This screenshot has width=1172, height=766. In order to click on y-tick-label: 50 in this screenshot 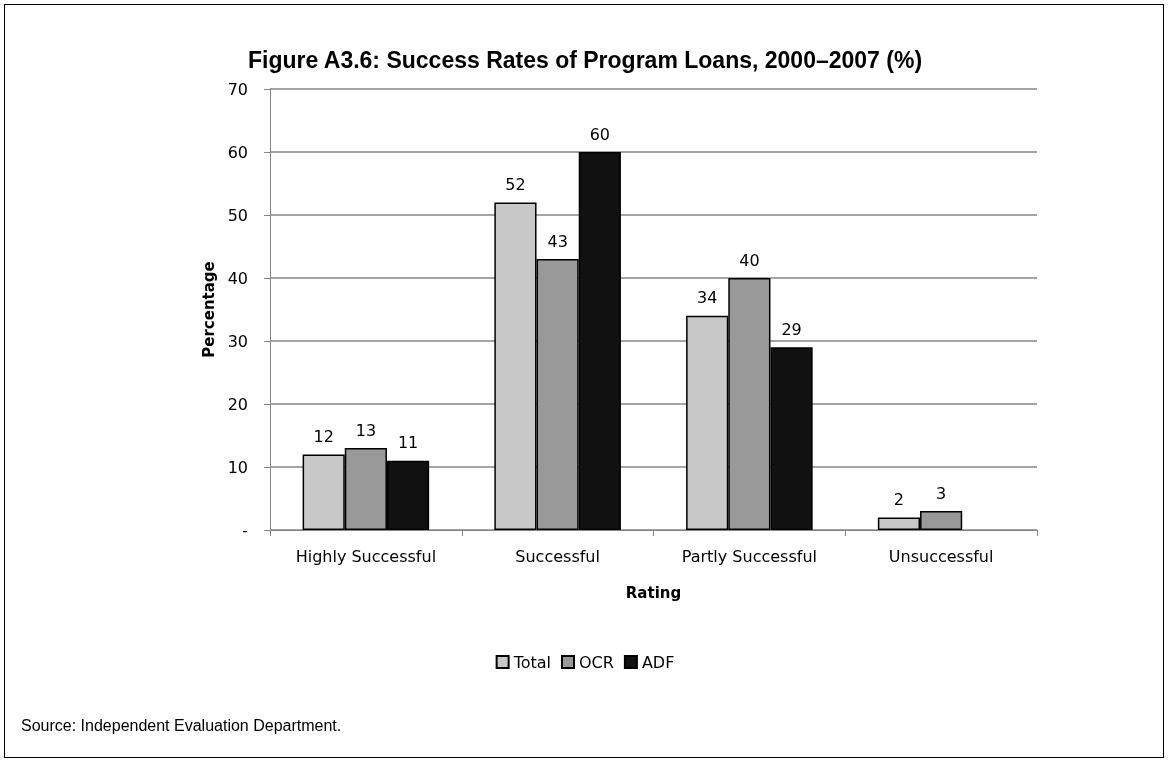, I will do `click(237, 215)`.